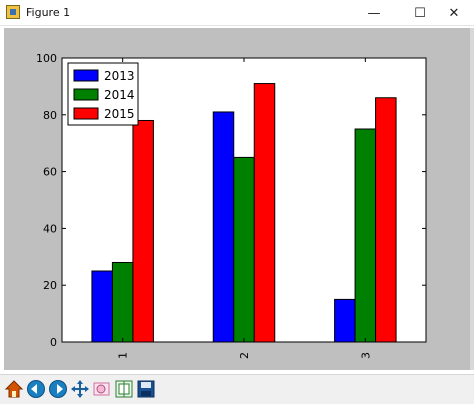 The width and height of the screenshot is (474, 404). I want to click on ytick-label-60: 60, so click(50, 172).